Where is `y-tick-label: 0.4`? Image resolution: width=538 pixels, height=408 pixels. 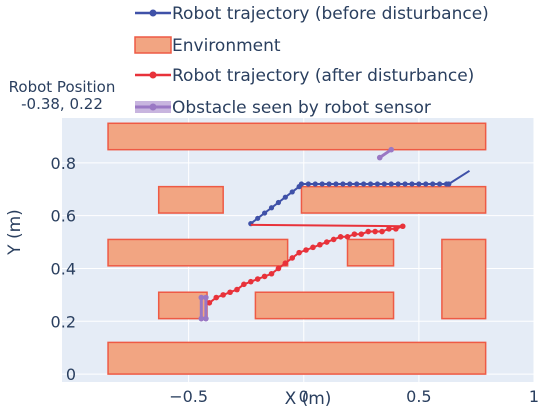
y-tick-label: 0.4 is located at coordinates (63, 268).